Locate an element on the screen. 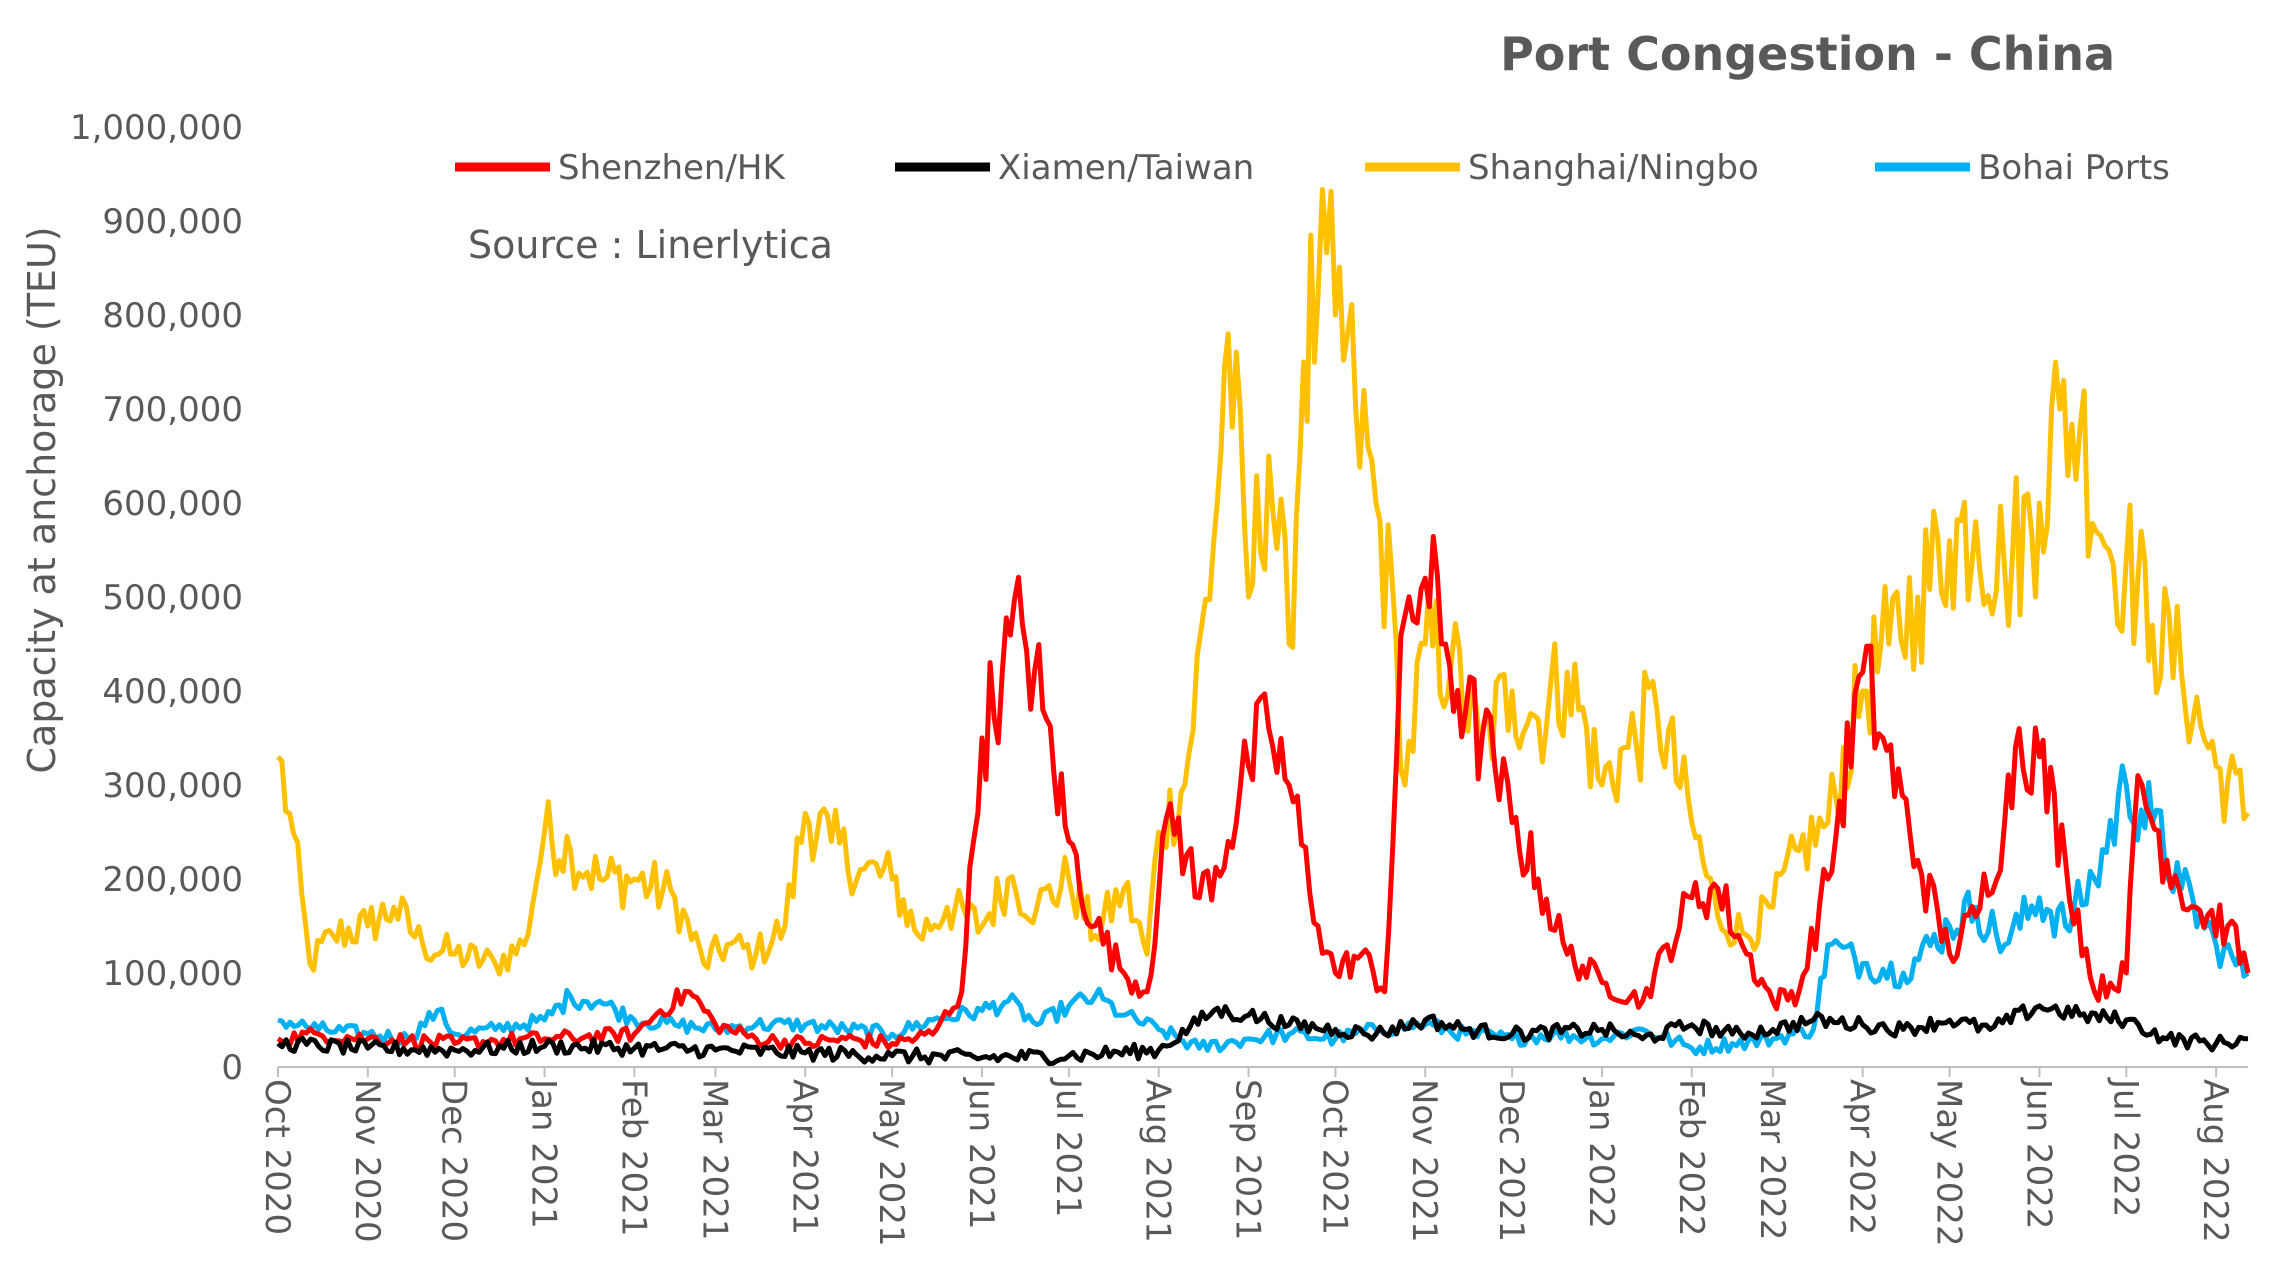 Image resolution: width=2280 pixels, height=1268 pixels. y-axis-label: Capacity at anchorage (TEU) is located at coordinates (42, 499).